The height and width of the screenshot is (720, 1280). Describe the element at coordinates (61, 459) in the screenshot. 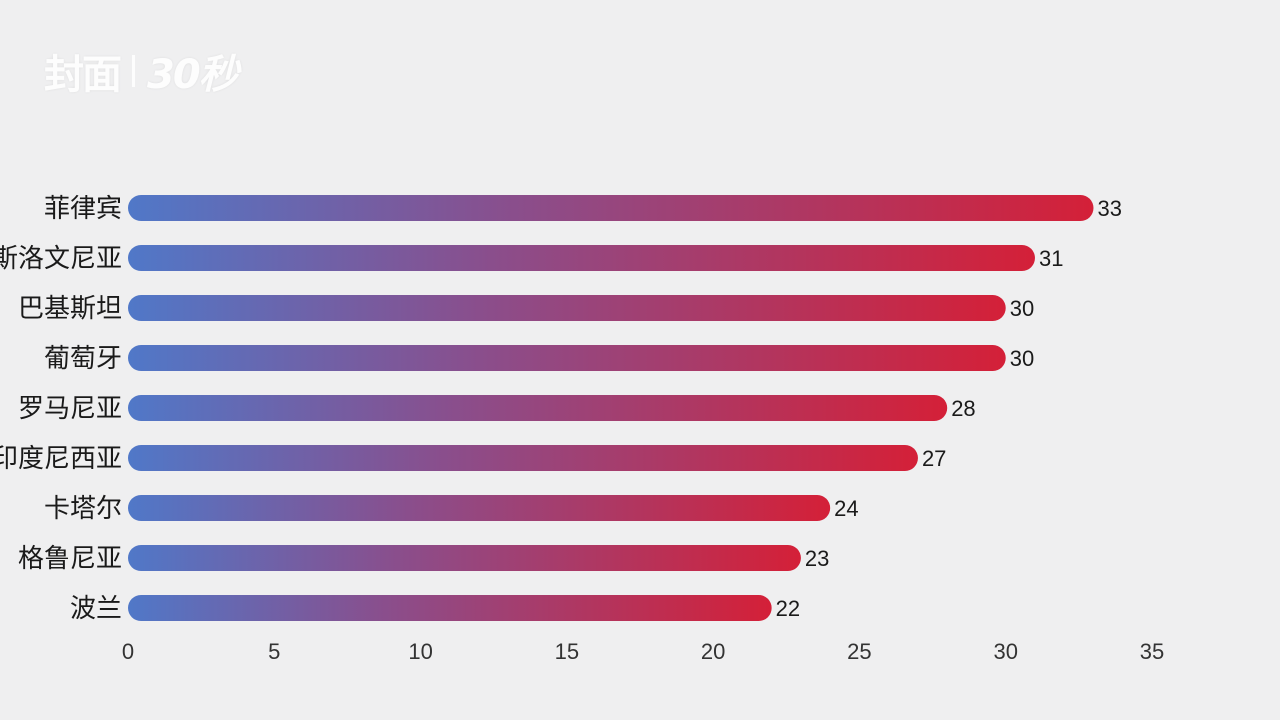

I see `category-label: 印度尼西亚` at that location.